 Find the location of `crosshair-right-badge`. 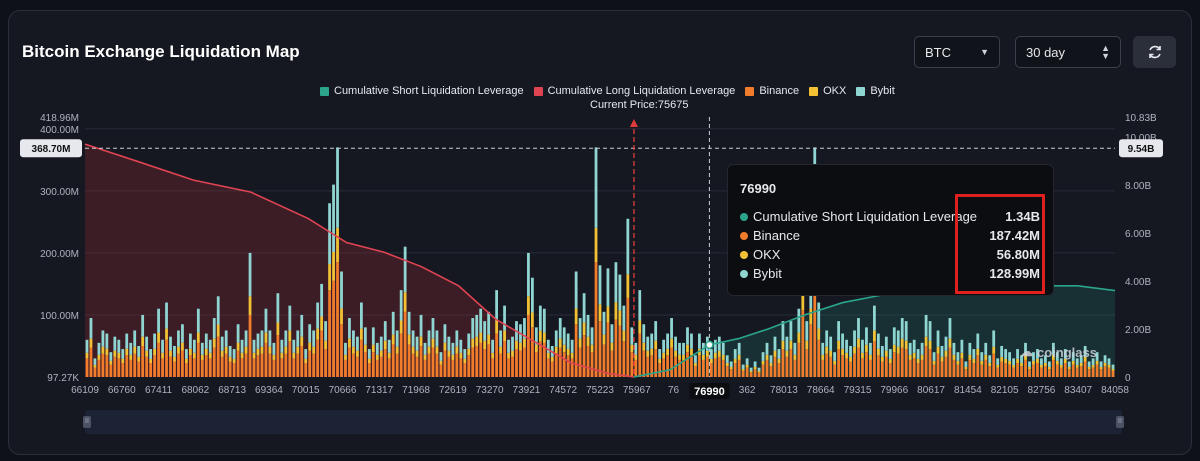

crosshair-right-badge is located at coordinates (1141, 148).